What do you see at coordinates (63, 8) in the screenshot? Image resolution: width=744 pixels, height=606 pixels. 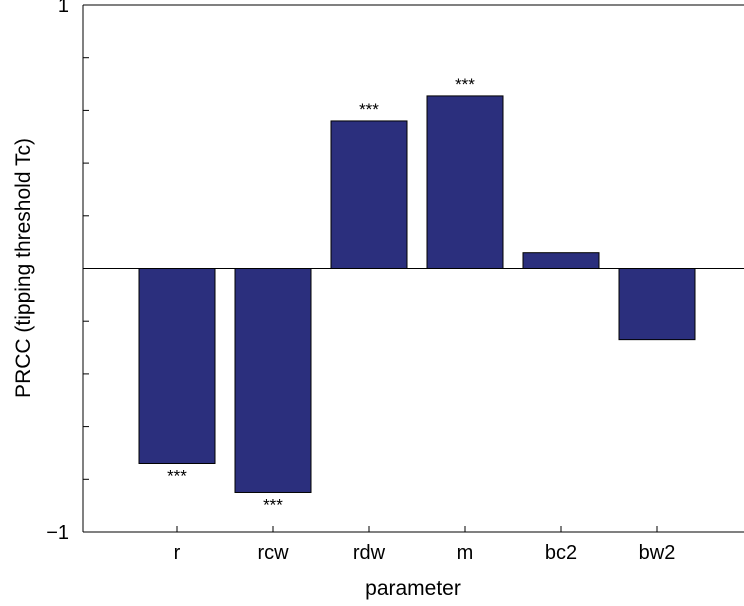 I see `y-tick-label: 1` at bounding box center [63, 8].